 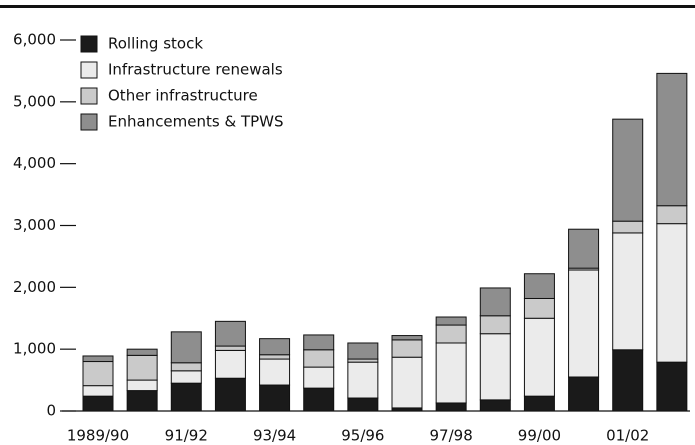 I want to click on legend-label: Enhancements & TPWS, so click(x=196, y=122).